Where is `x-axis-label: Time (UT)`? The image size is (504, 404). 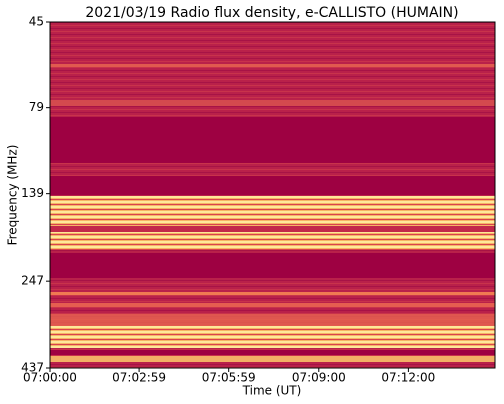 x-axis-label: Time (UT) is located at coordinates (272, 391).